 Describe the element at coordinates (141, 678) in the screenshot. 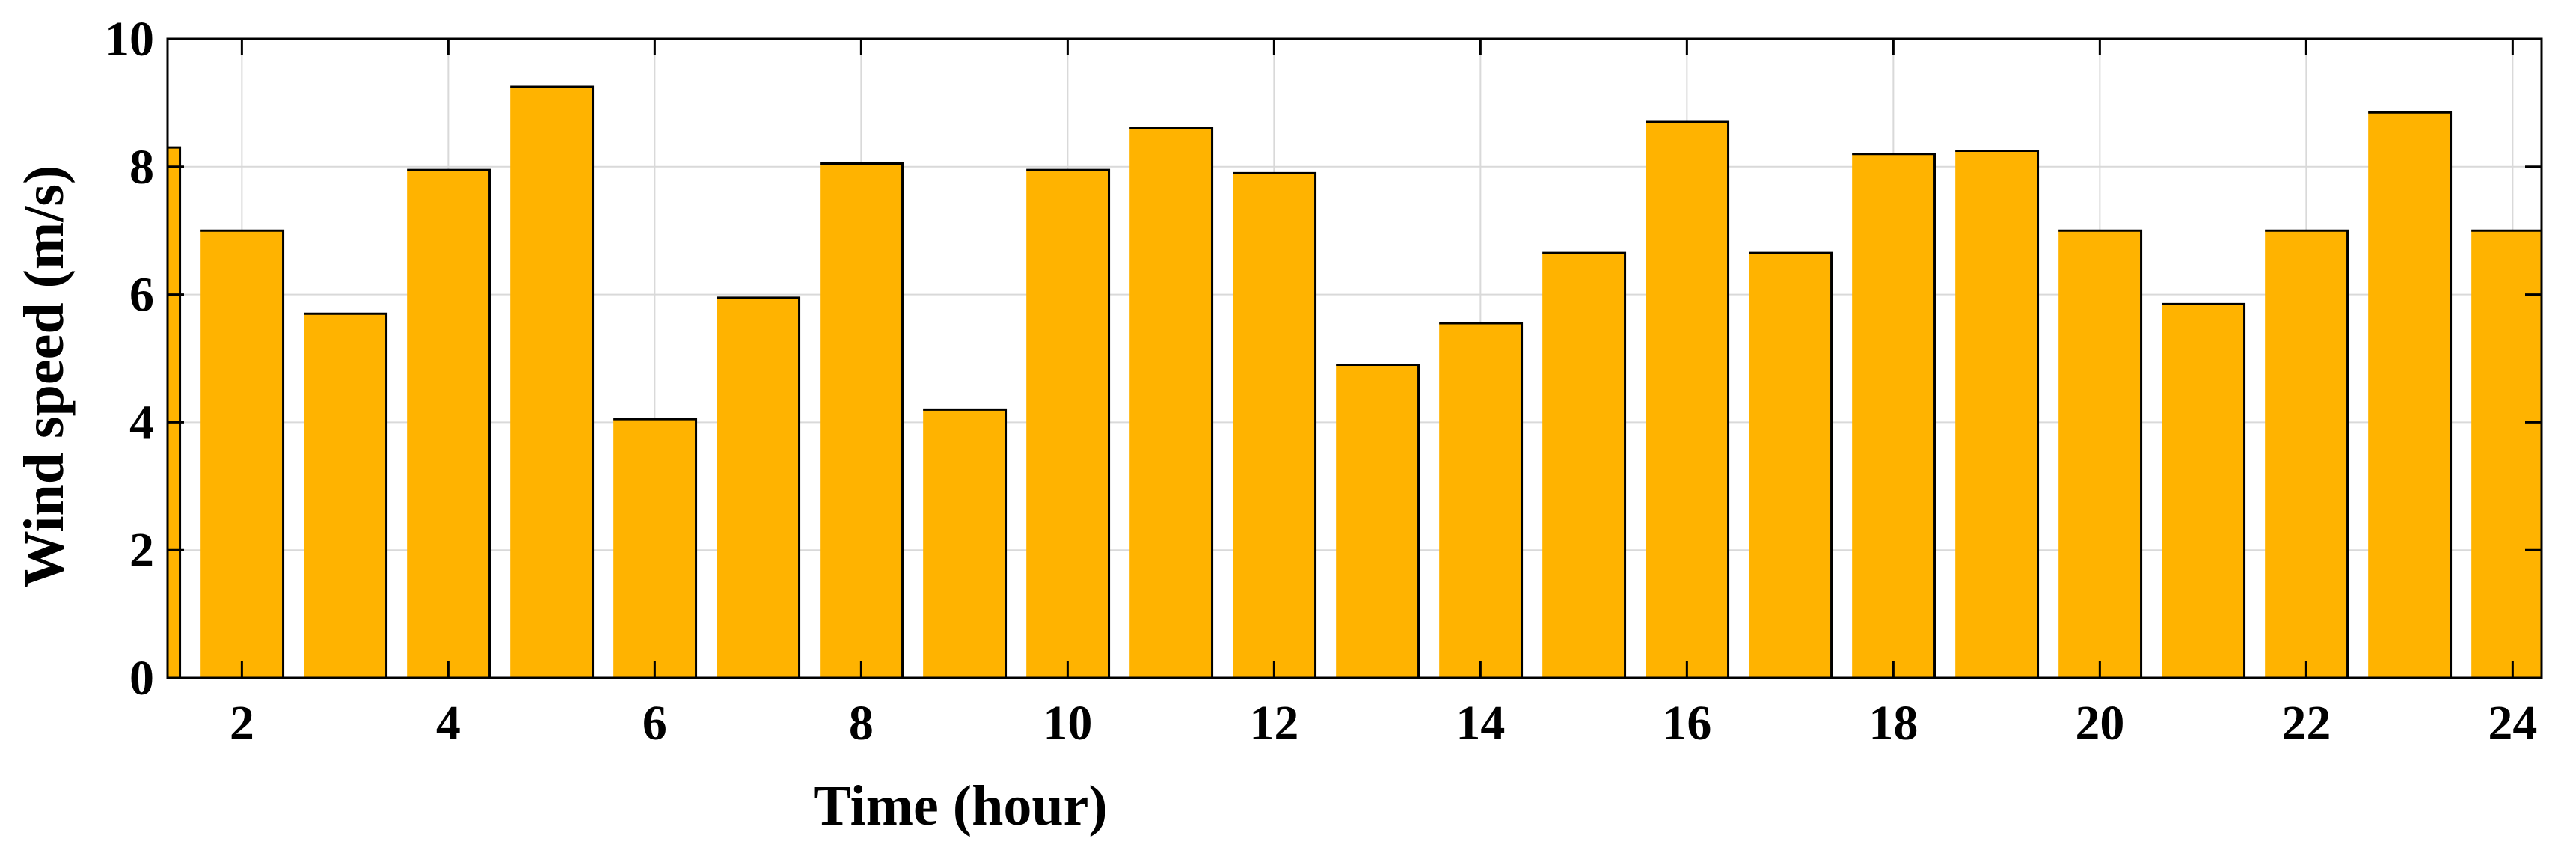

I see `y-tick-label: 0` at that location.